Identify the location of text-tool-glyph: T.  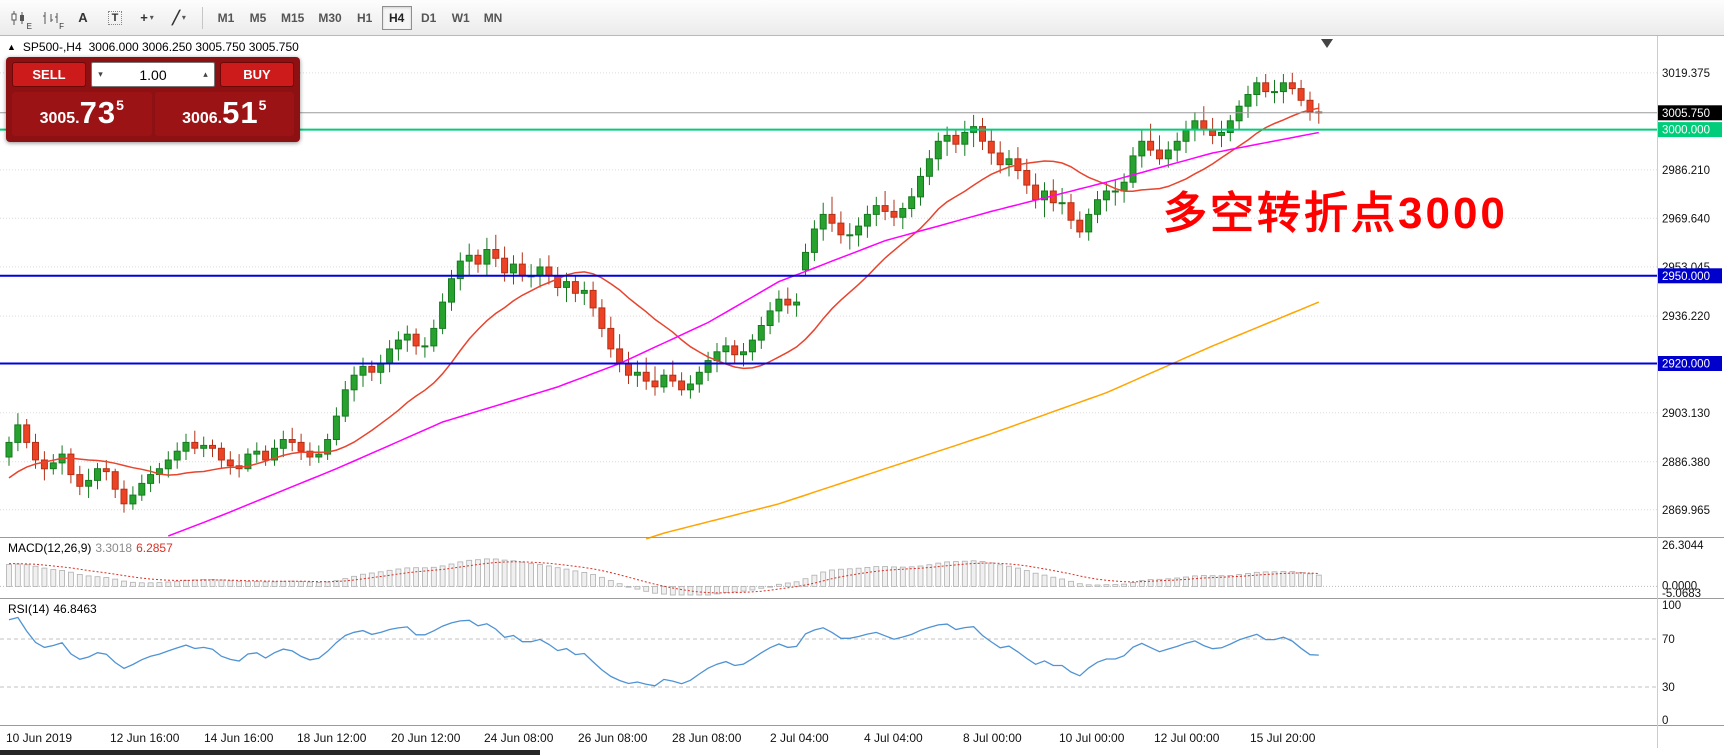
(115, 17).